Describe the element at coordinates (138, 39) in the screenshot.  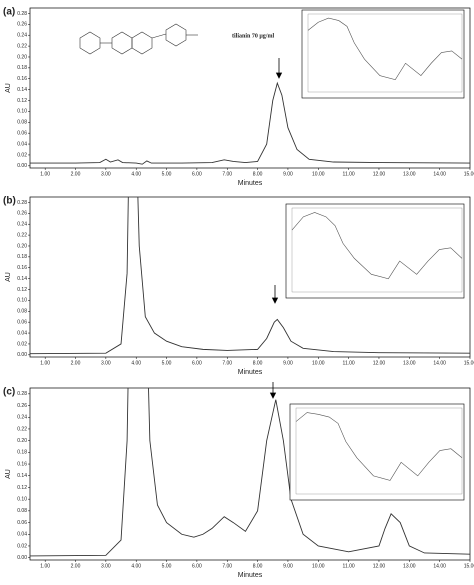
I see `molecule-structure` at that location.